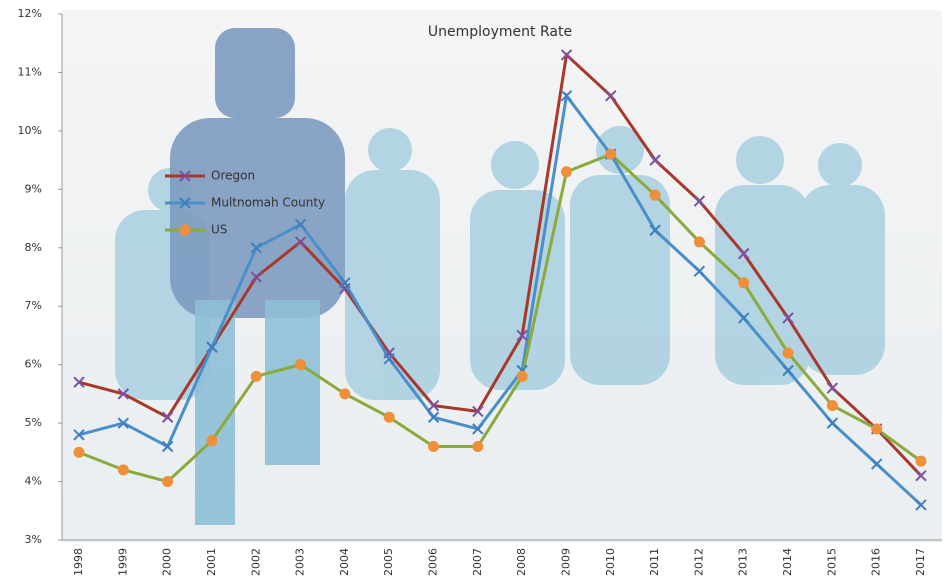 The width and height of the screenshot is (948, 580). Describe the element at coordinates (33, 364) in the screenshot. I see `y-tick-label: 6%` at that location.